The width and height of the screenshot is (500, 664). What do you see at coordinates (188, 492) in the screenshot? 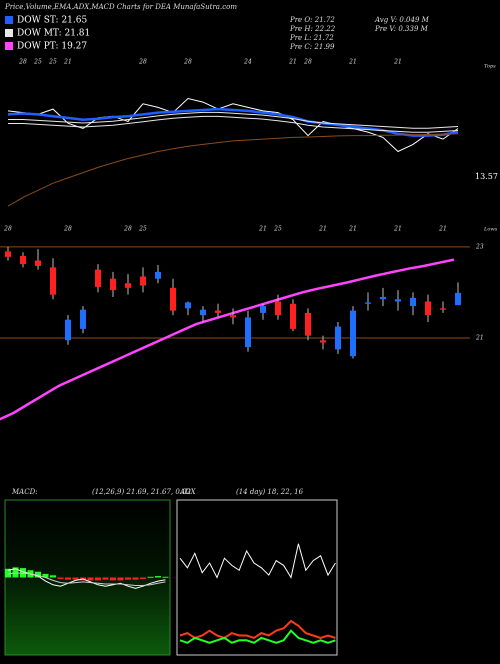
I see `adx-title: ADX` at bounding box center [188, 492].